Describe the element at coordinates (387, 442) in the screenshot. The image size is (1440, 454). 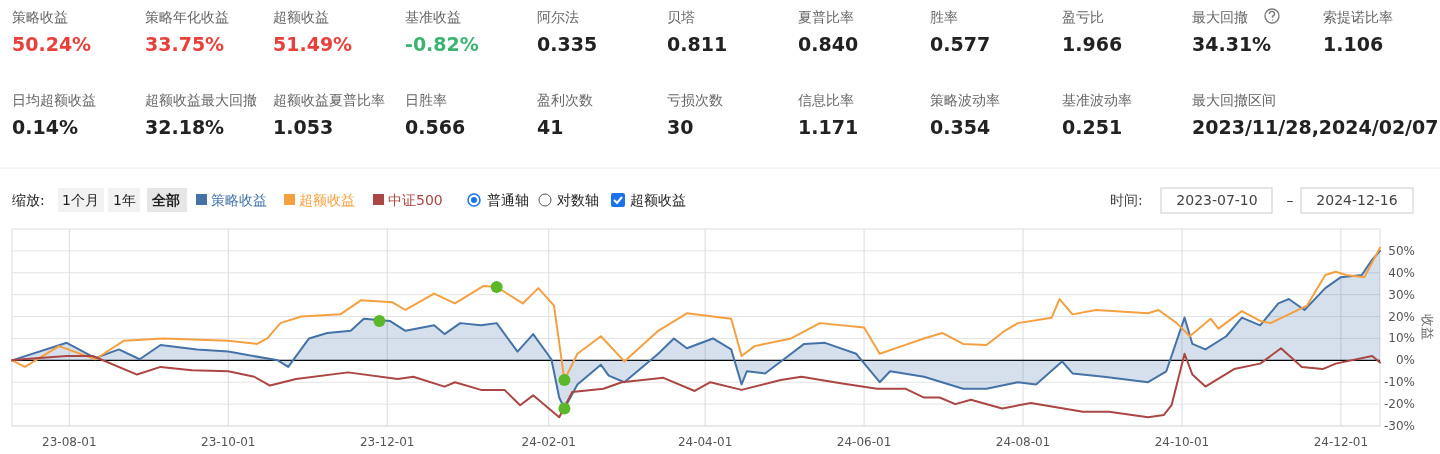
I see `x-tick-label: 23-12-01` at that location.